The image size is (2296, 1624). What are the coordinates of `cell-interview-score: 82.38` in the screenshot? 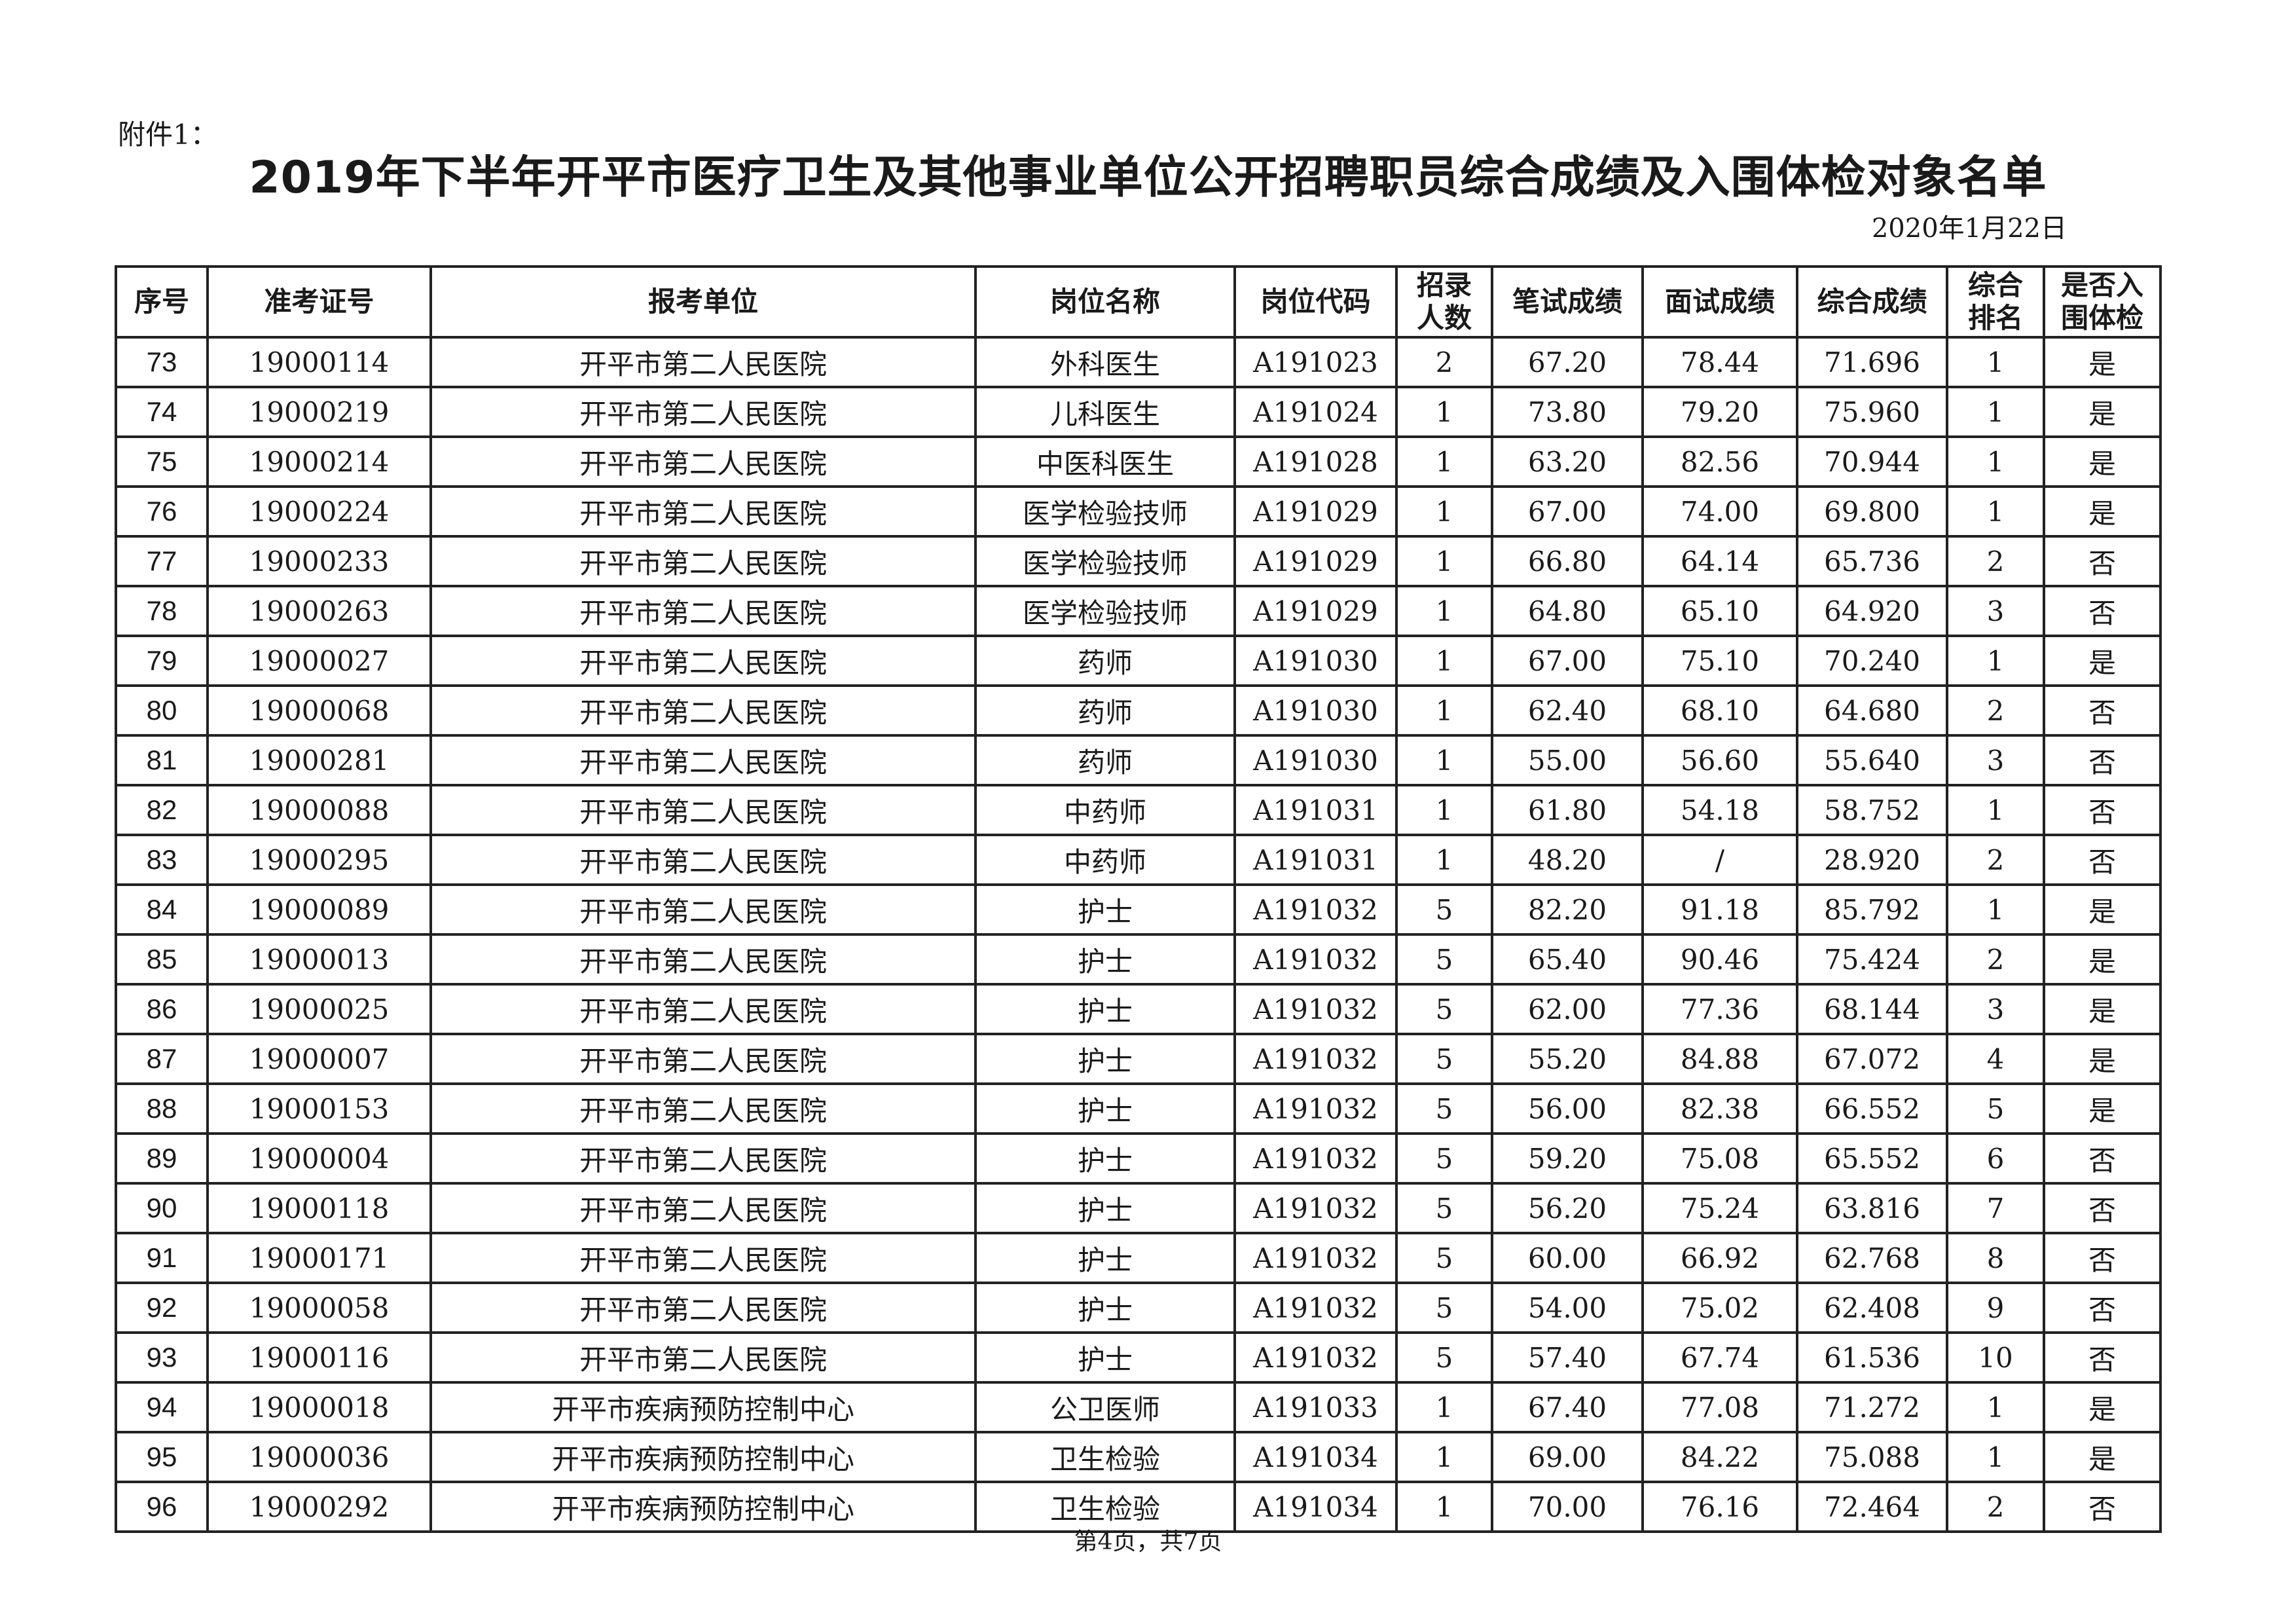 It's located at (1719, 1108).